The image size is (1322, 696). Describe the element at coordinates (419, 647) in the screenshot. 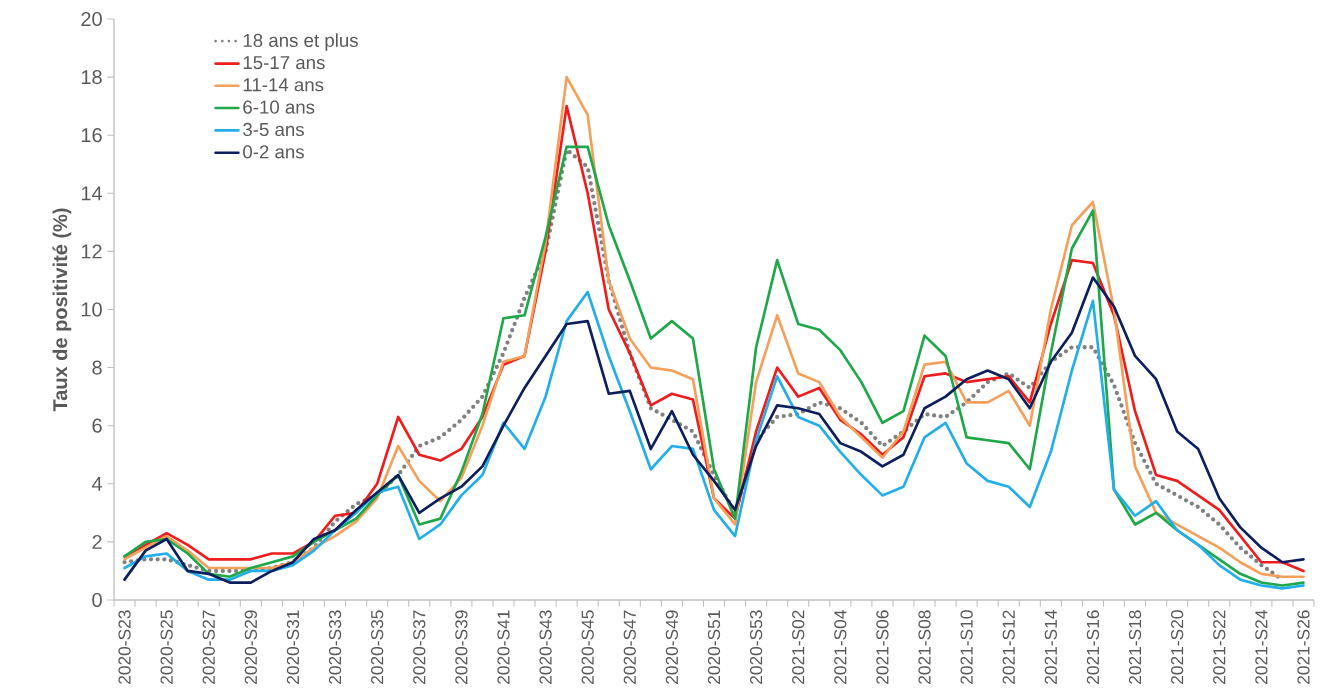

I see `x-tick-label: 2020-S37` at that location.